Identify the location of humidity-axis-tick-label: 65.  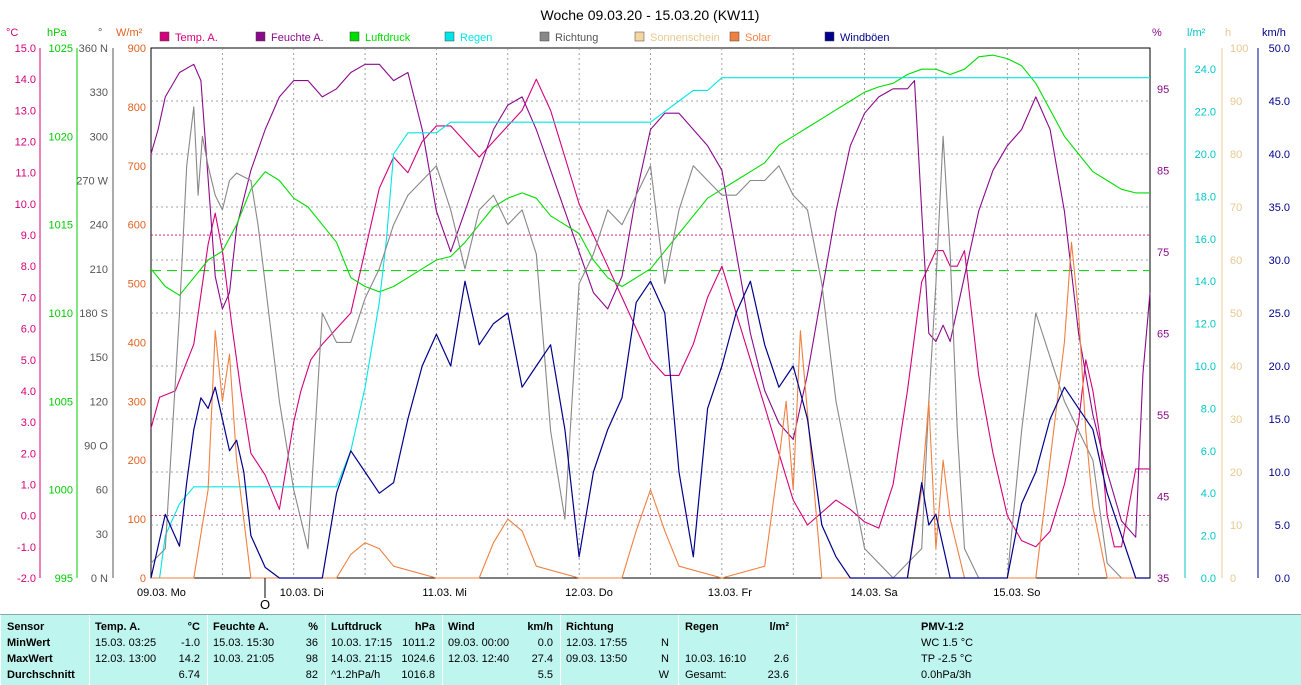
(1163, 334).